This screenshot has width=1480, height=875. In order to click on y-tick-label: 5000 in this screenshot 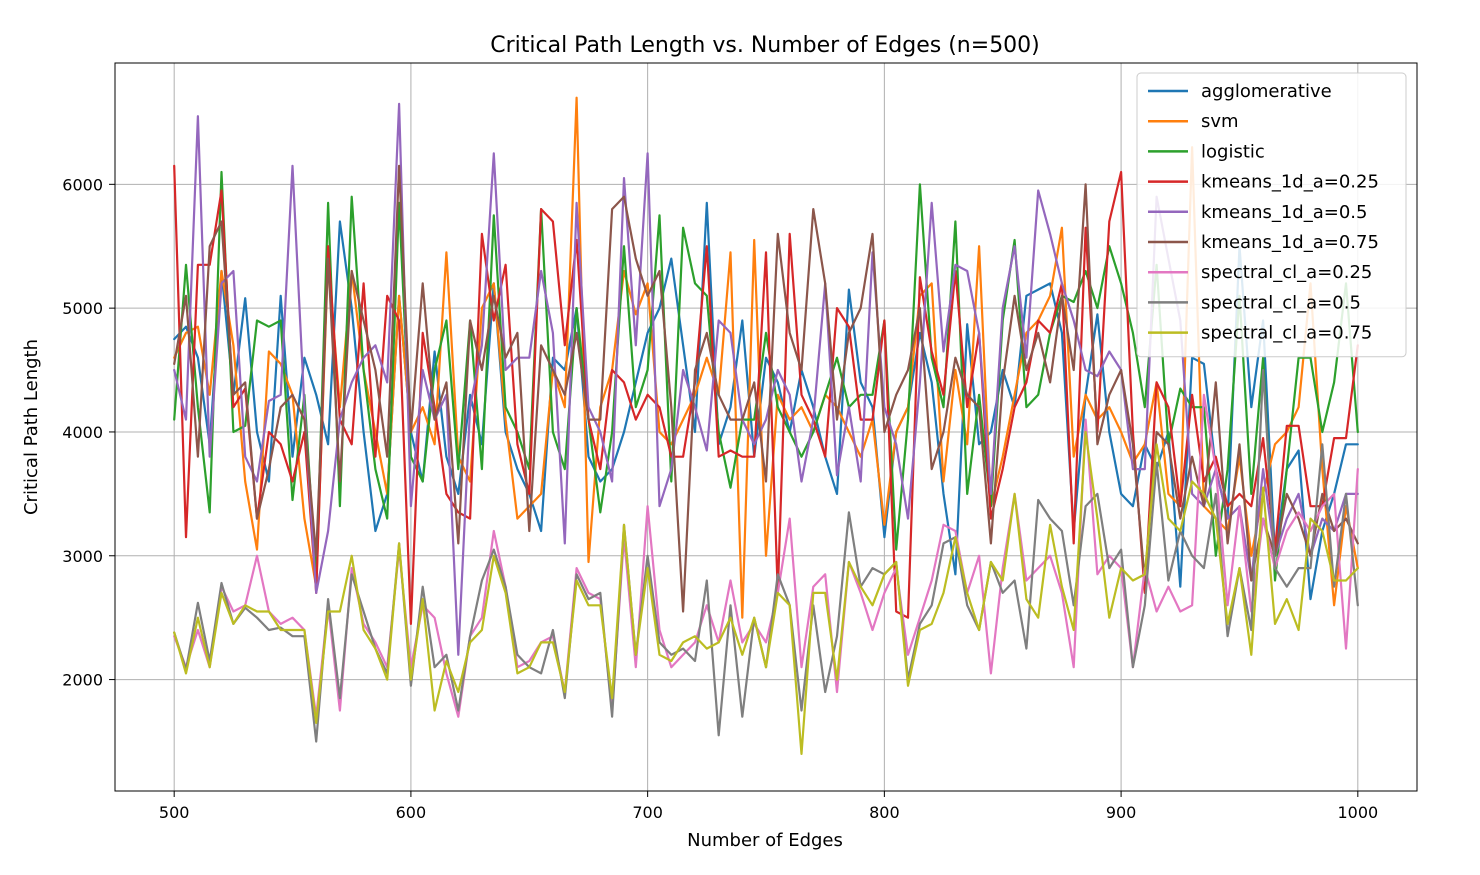, I will do `click(82, 308)`.